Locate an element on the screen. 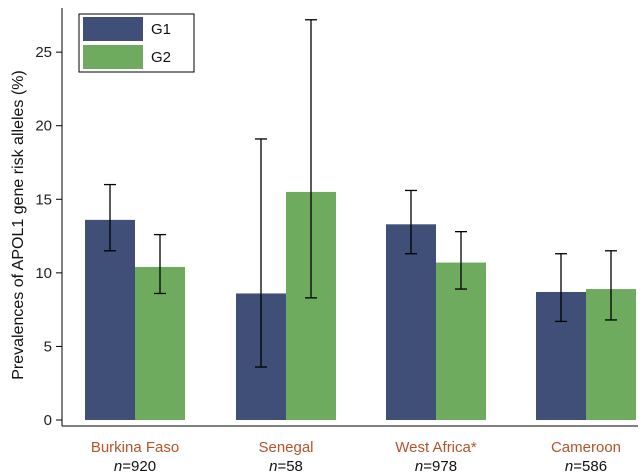  sample-size-value: =978 is located at coordinates (440, 466).